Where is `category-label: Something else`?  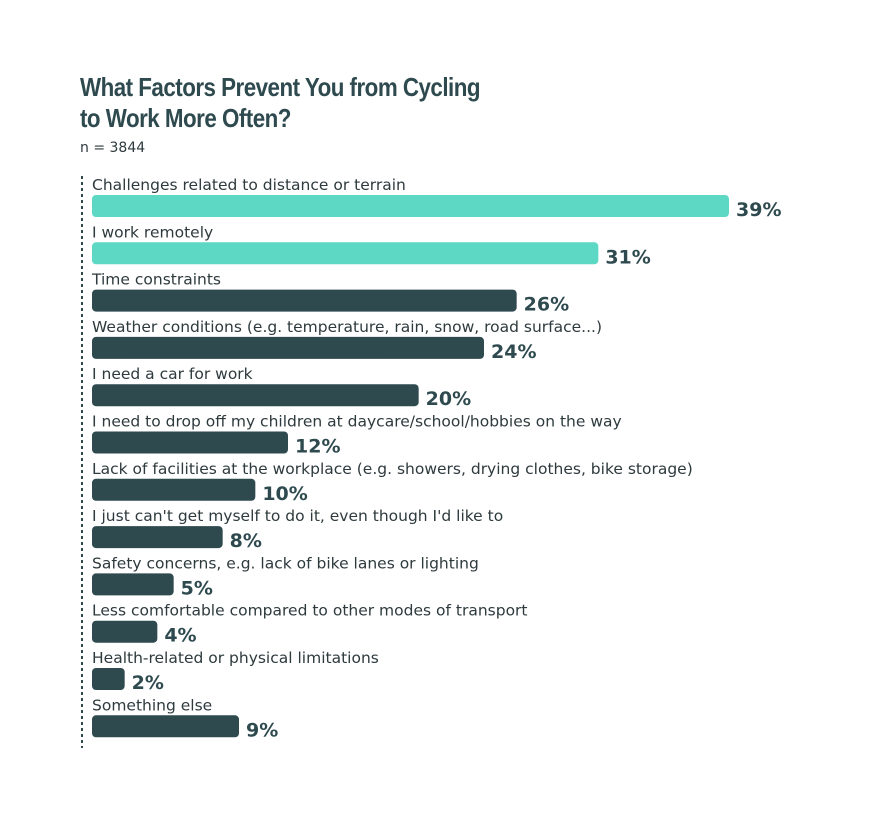
category-label: Something else is located at coordinates (152, 705).